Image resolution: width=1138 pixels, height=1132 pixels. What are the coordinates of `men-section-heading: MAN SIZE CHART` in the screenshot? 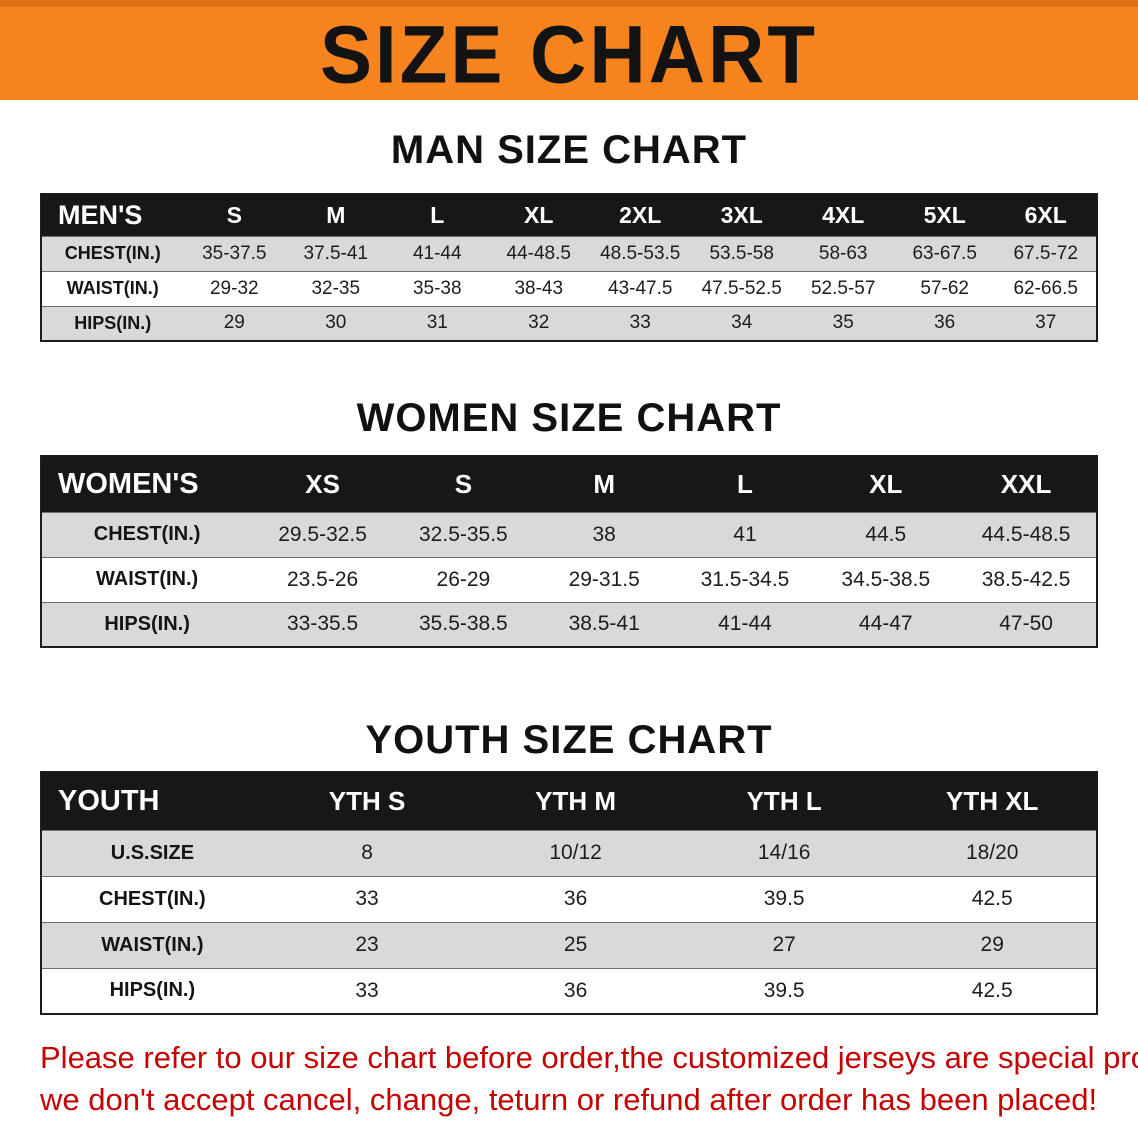 It's located at (569, 150).